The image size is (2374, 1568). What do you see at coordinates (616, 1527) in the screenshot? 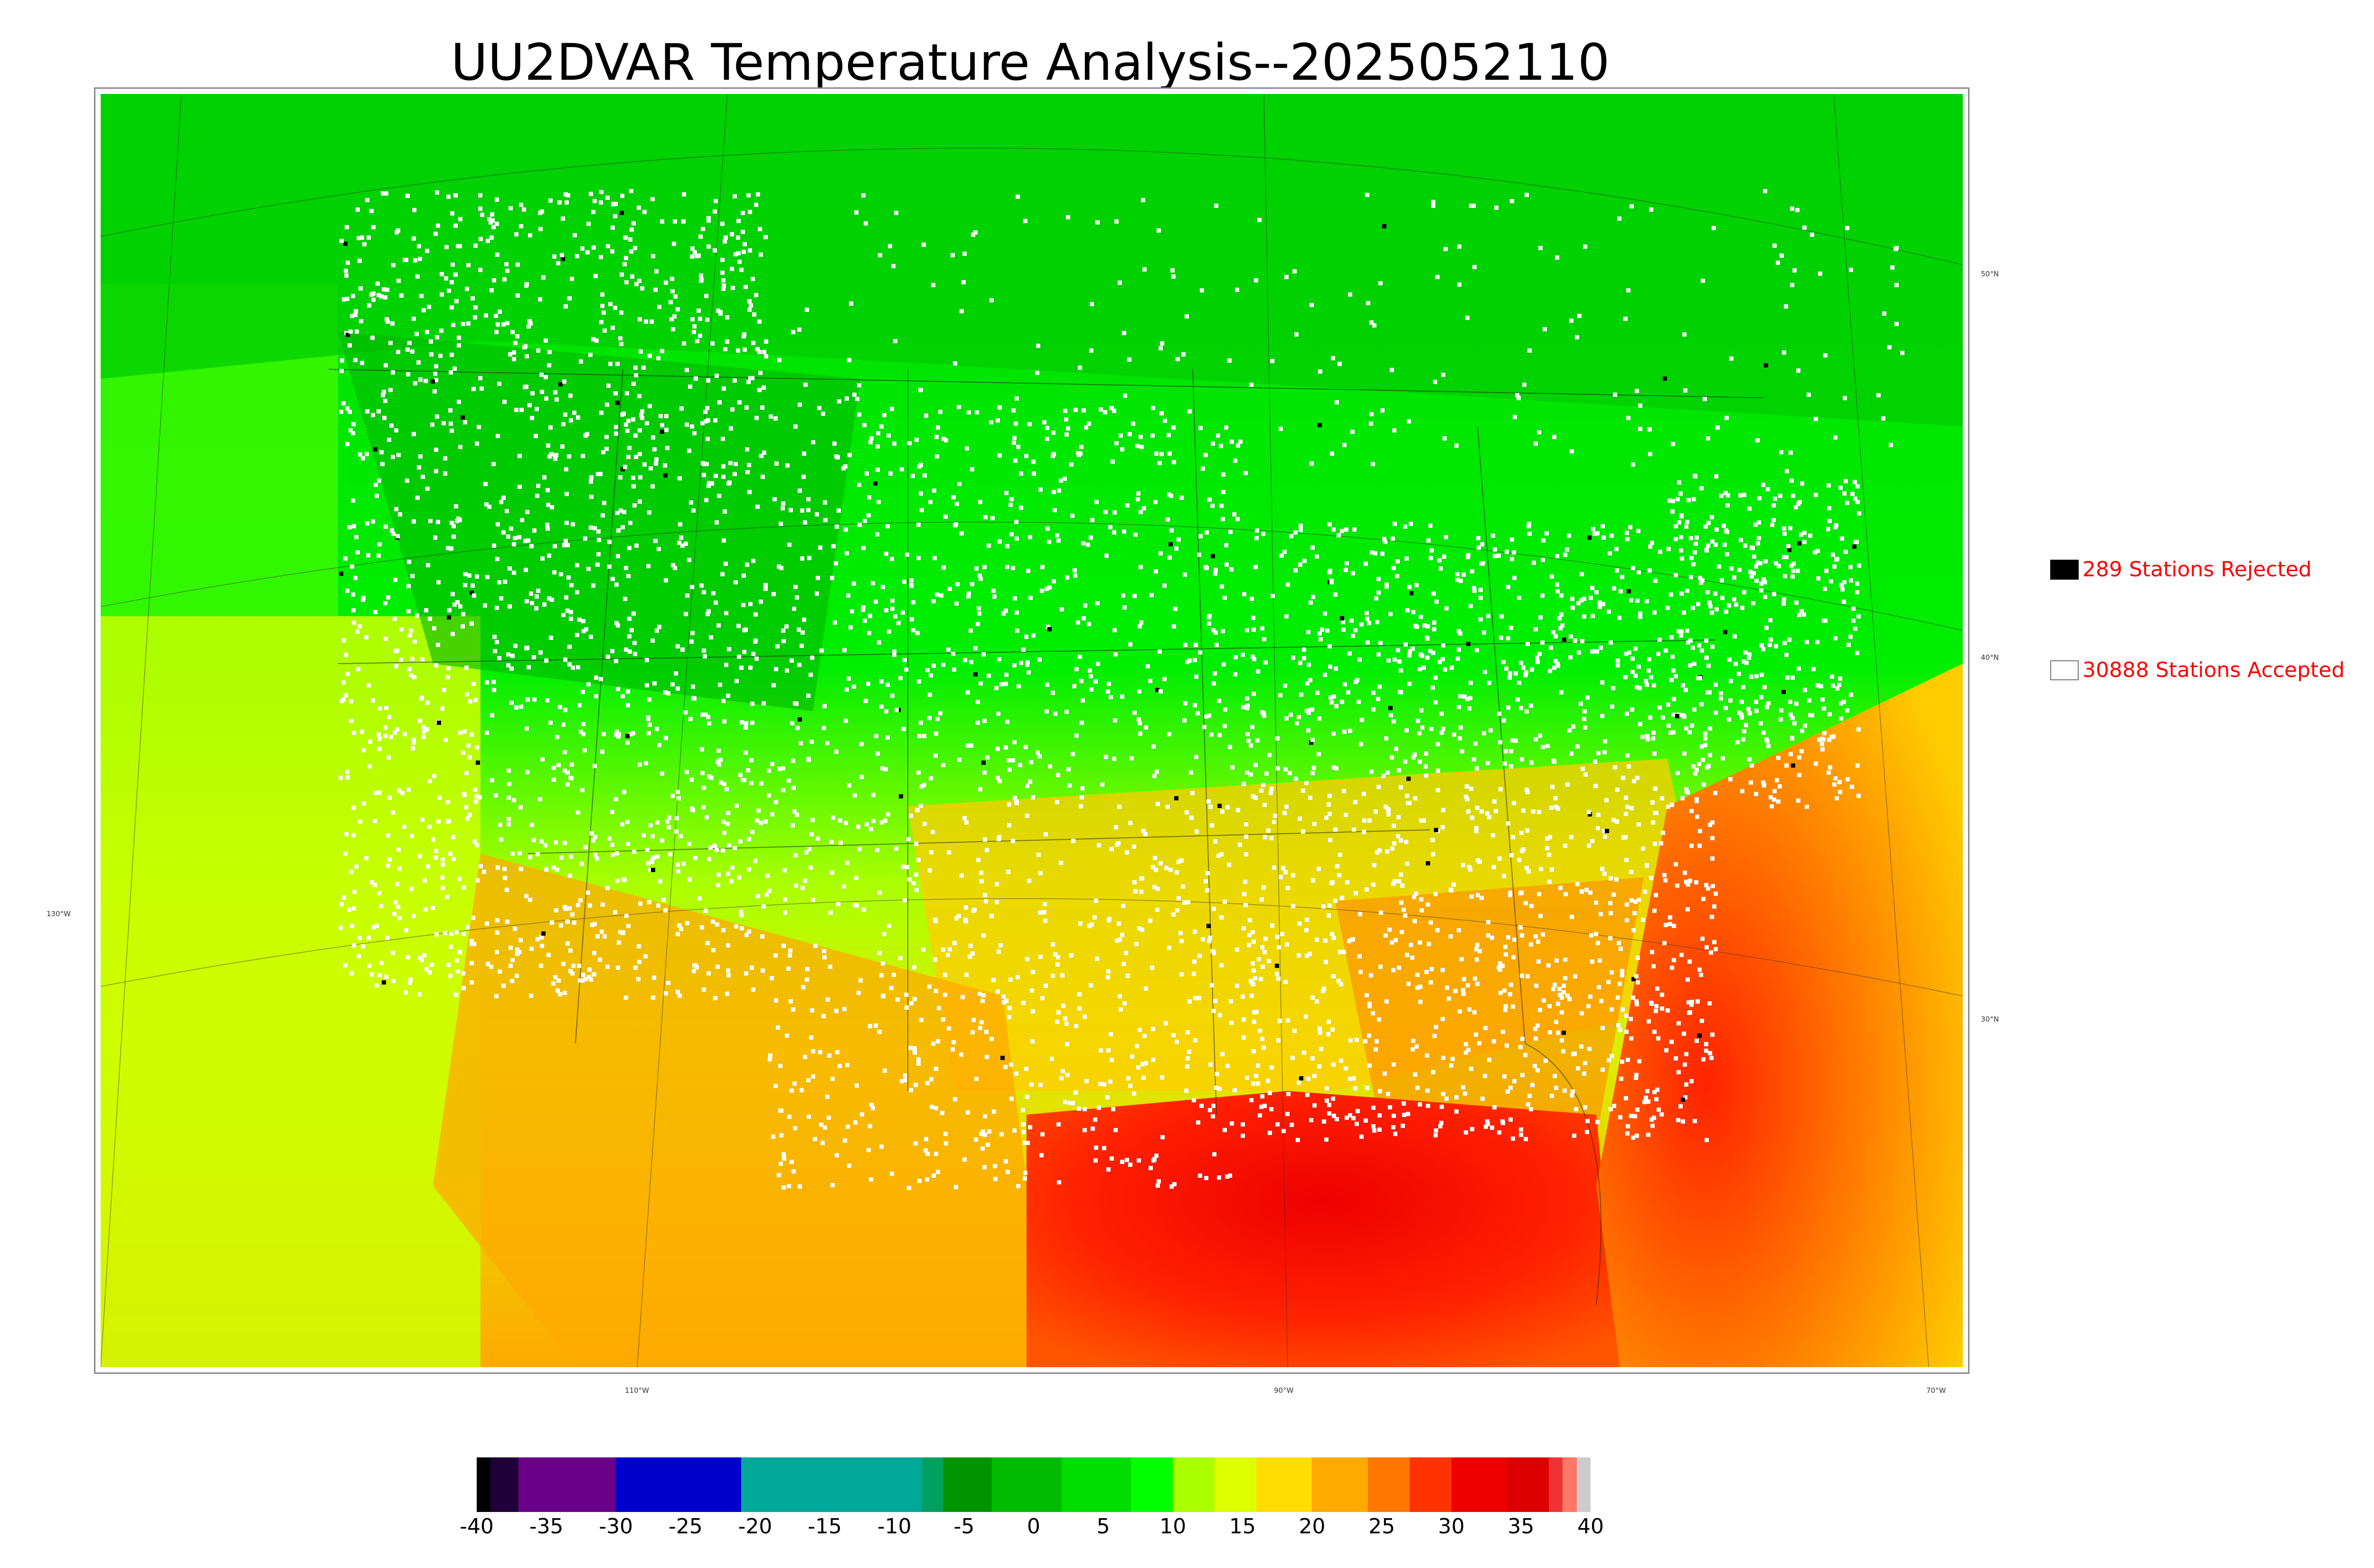
I see `colorbar-tick-label: -30` at bounding box center [616, 1527].